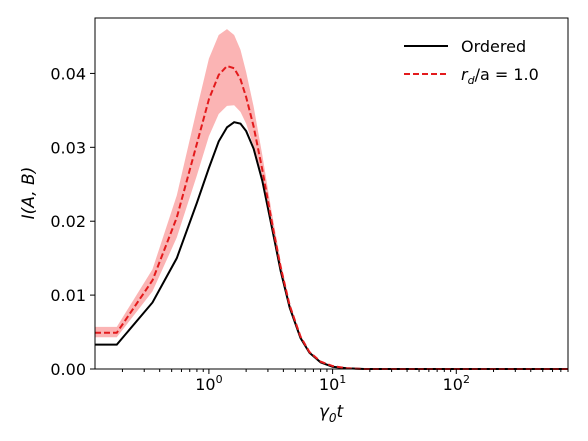  Describe the element at coordinates (208, 383) in the screenshot. I see `x-tick-label: 10⁰` at that location.